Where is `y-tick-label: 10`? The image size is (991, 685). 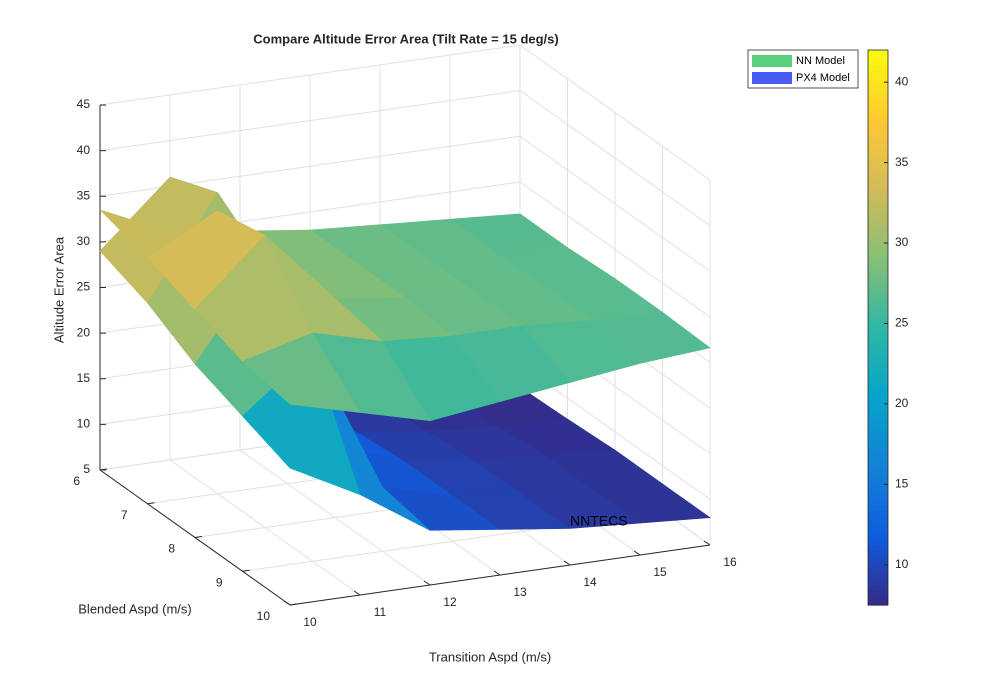
y-tick-label: 10 is located at coordinates (264, 616).